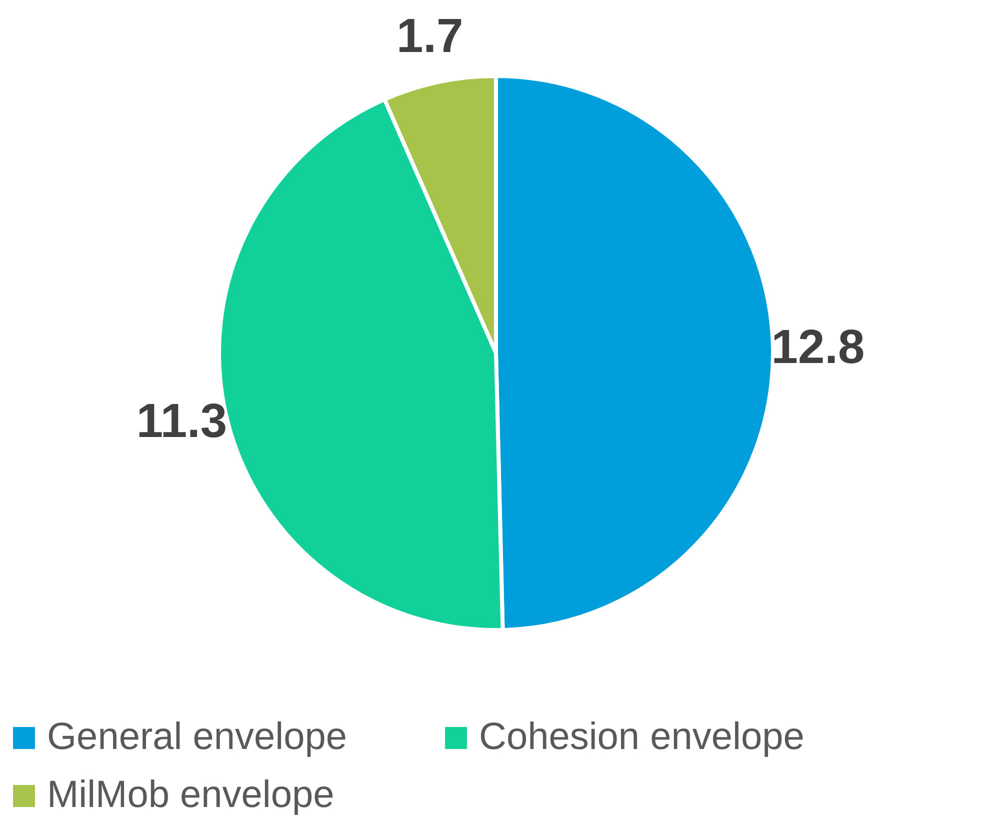  Describe the element at coordinates (430, 36) in the screenshot. I see `data-label: 1.7` at that location.